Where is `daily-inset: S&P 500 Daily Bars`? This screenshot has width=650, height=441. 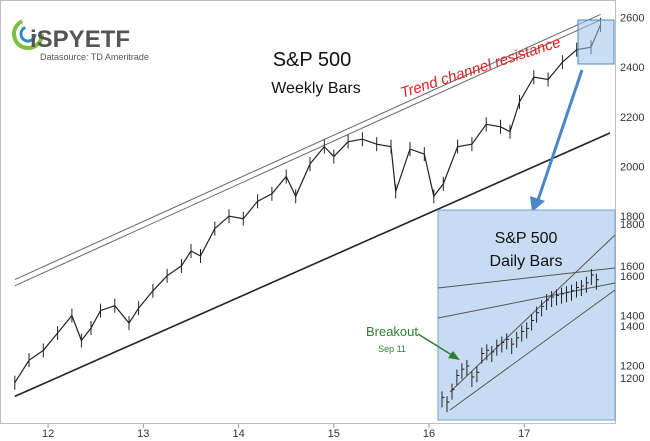 daily-inset: S&P 500 Daily Bars is located at coordinates (526, 315).